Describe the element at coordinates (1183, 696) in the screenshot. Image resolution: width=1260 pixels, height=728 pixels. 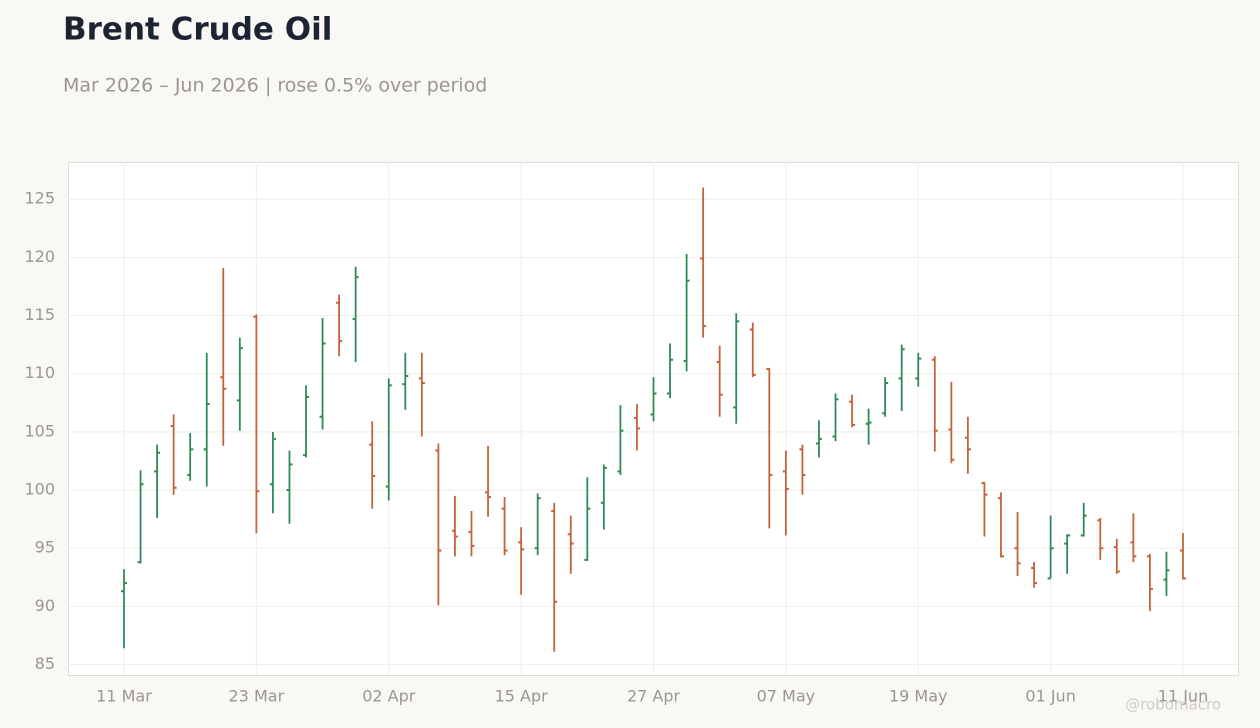
I see `x-tick-label: 11 Jun` at that location.